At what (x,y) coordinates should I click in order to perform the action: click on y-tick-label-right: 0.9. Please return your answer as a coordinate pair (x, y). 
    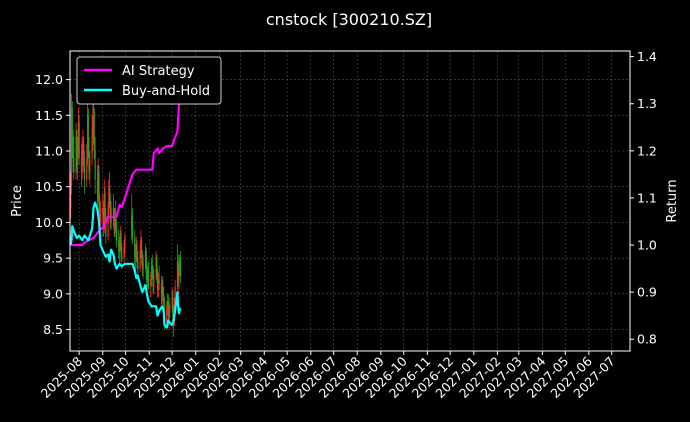
    Looking at the image, I should click on (647, 292).